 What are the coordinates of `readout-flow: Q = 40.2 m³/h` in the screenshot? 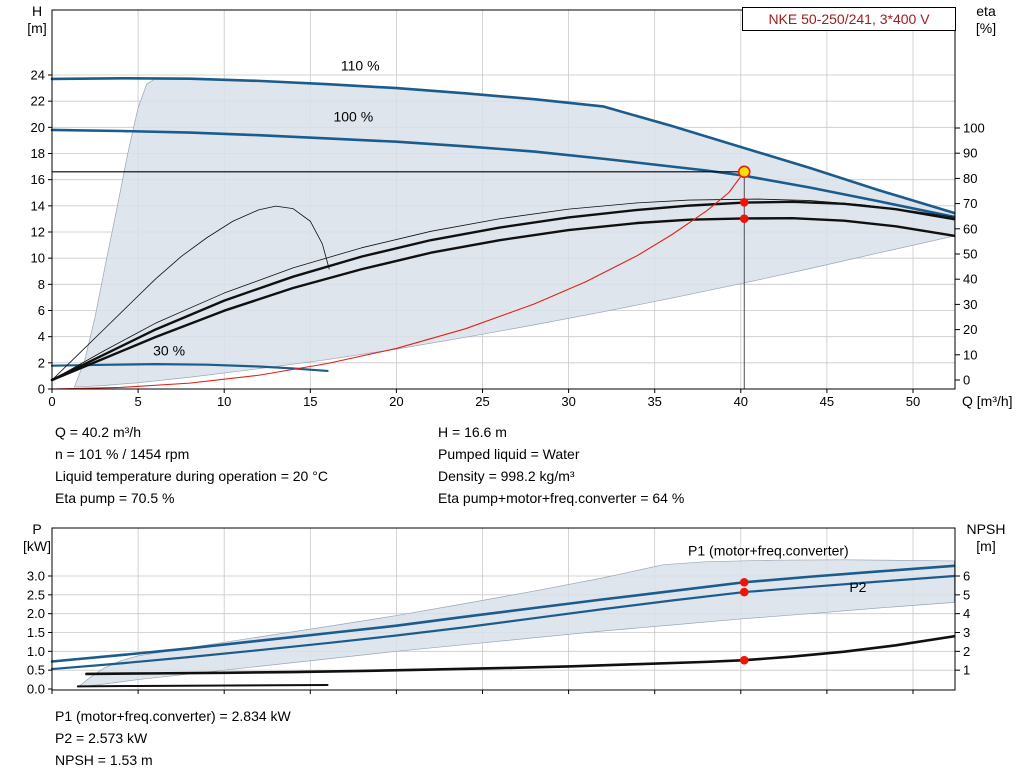 It's located at (98, 432).